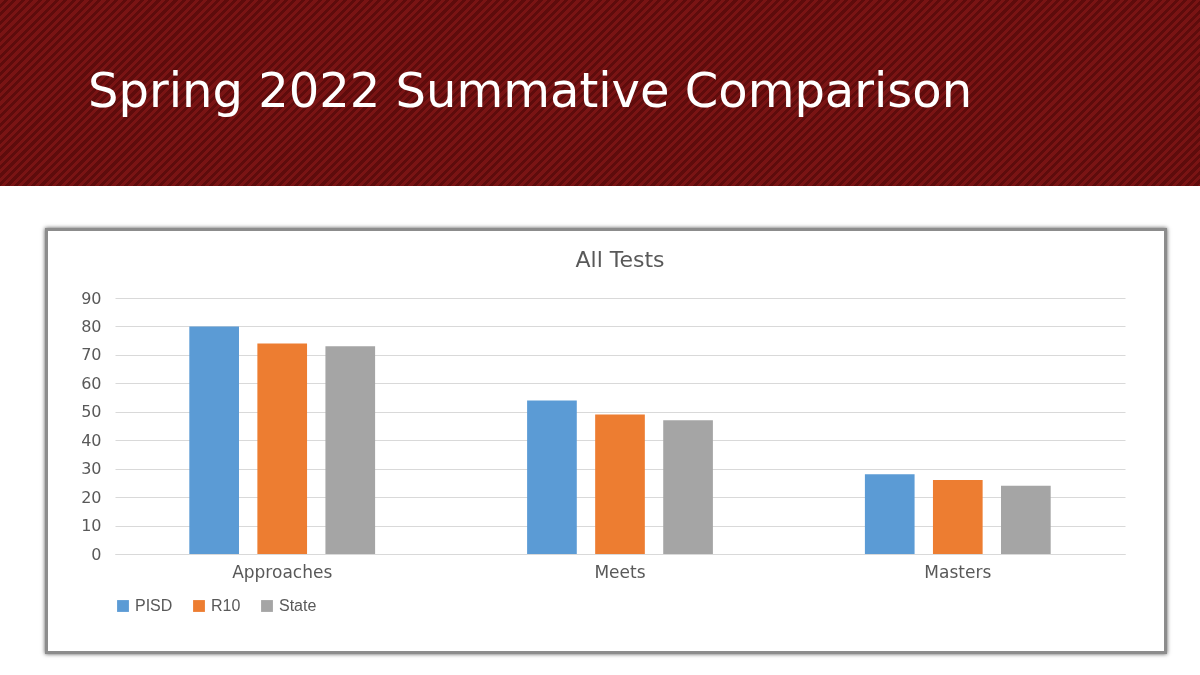 The height and width of the screenshot is (675, 1200). Describe the element at coordinates (91, 355) in the screenshot. I see `y-tick-label: 70` at that location.